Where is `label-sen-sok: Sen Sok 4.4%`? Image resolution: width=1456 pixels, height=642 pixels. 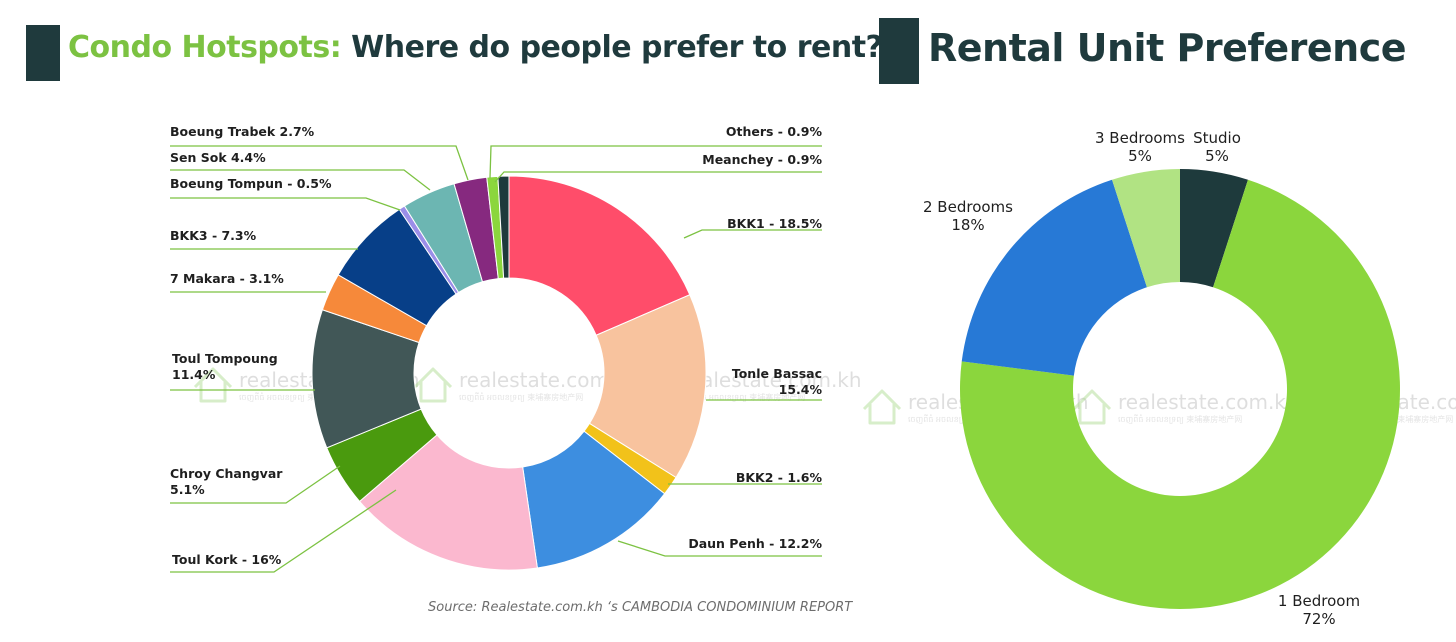 label-sen-sok: Sen Sok 4.4% is located at coordinates (218, 157).